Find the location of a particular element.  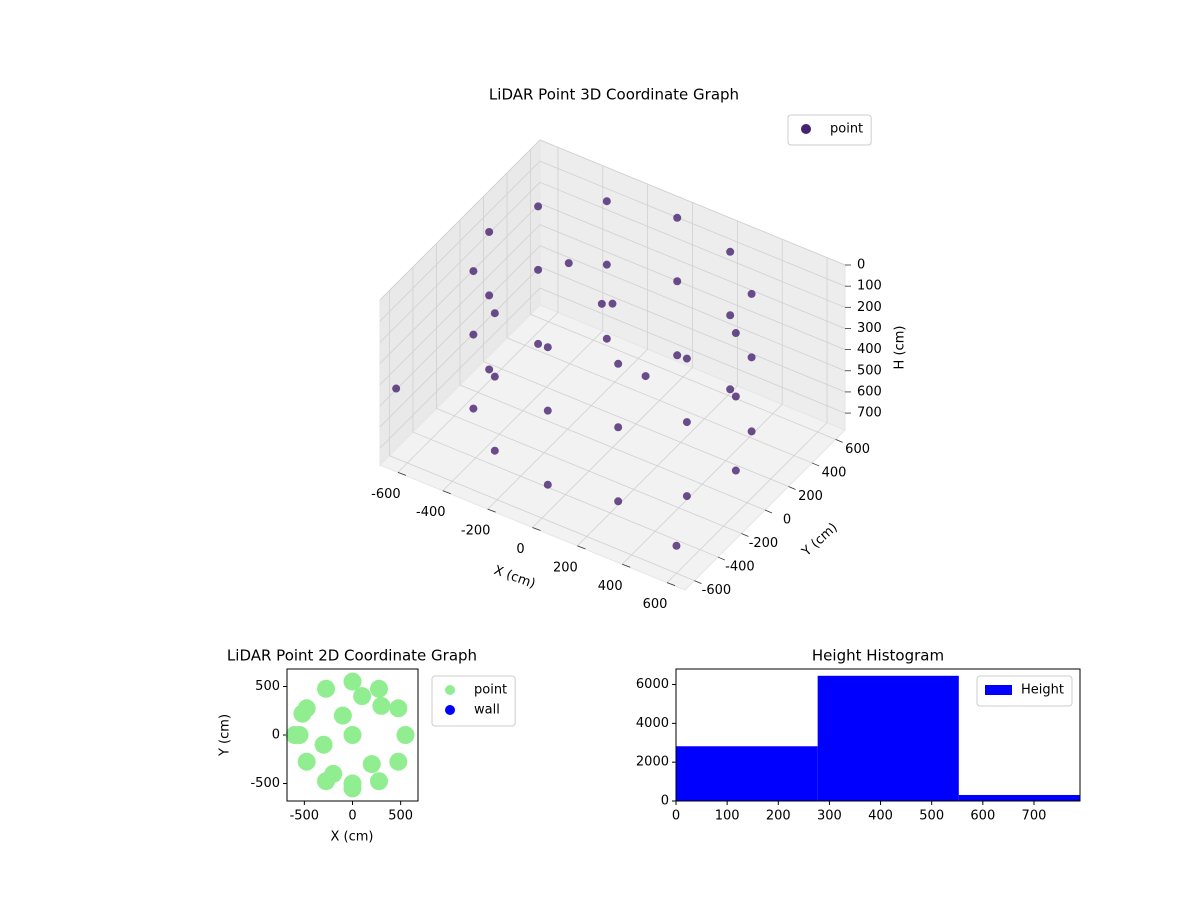

axes-frame is located at coordinates (878, 735).